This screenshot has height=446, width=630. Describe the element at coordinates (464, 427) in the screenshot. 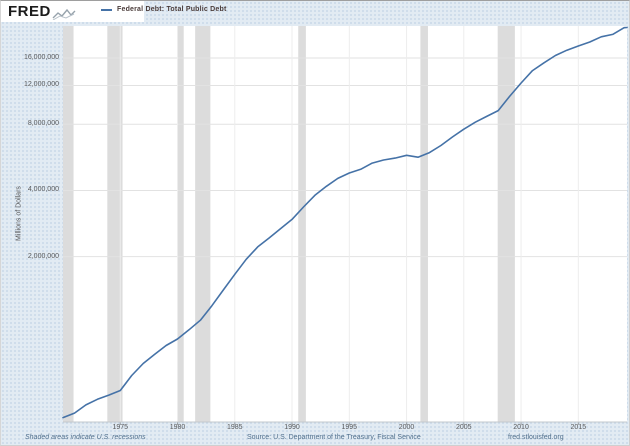

I see `x-tick-label: 2005` at that location.